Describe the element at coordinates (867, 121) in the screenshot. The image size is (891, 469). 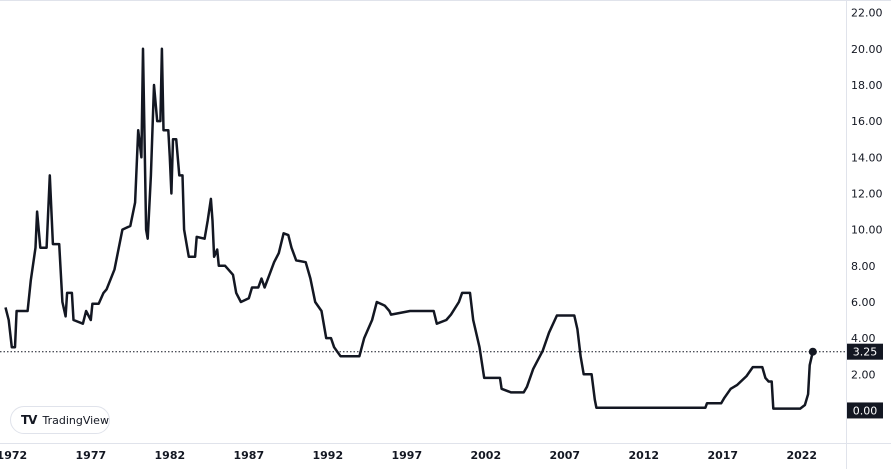
I see `y-tick-label: 16.00` at that location.